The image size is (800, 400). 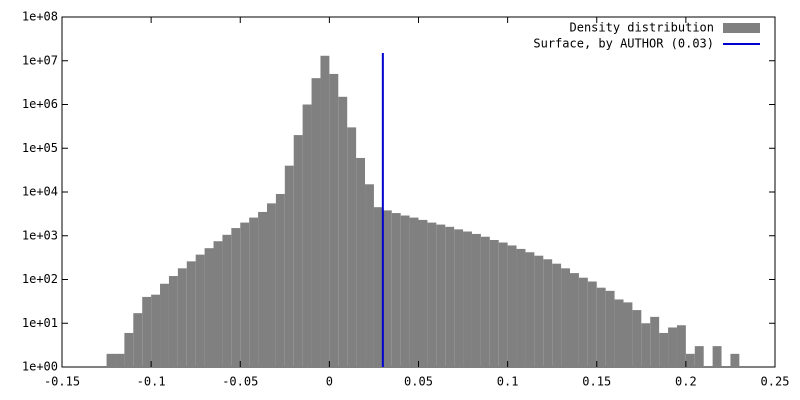 I want to click on y-tick-label: 1e+00, so click(x=40, y=367).